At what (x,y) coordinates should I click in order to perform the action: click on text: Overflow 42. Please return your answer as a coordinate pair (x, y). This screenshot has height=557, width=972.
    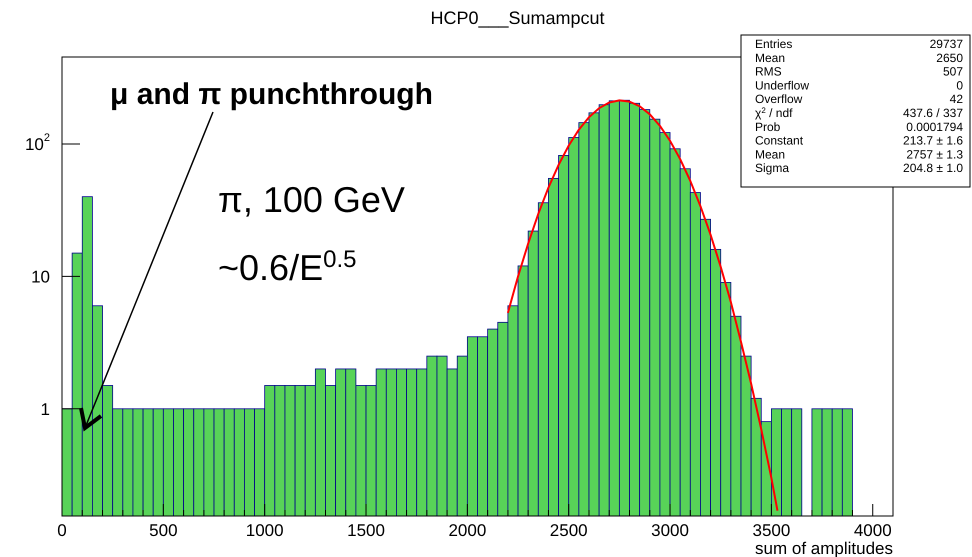
    Looking at the image, I should click on (859, 99).